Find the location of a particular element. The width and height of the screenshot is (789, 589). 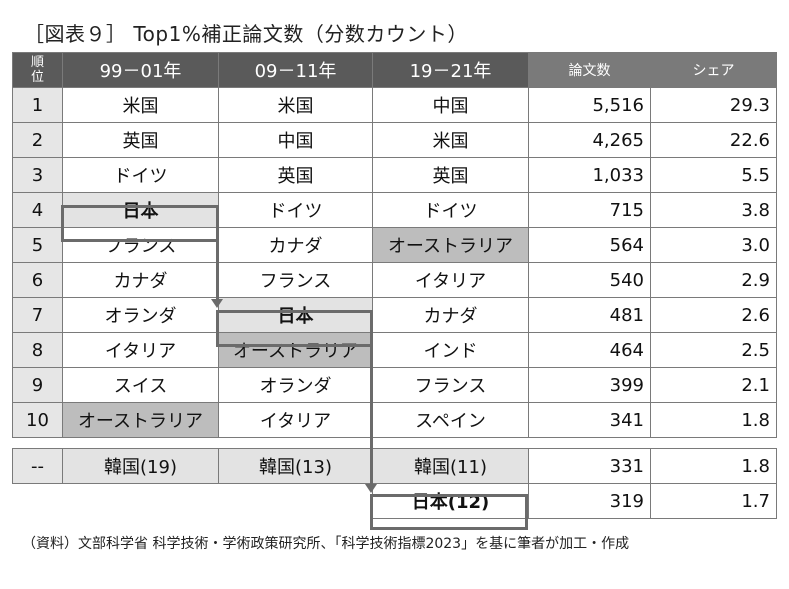

figure-title: ［図表９］ Top1%補正論文数（分数カウント） is located at coordinates (246, 34).